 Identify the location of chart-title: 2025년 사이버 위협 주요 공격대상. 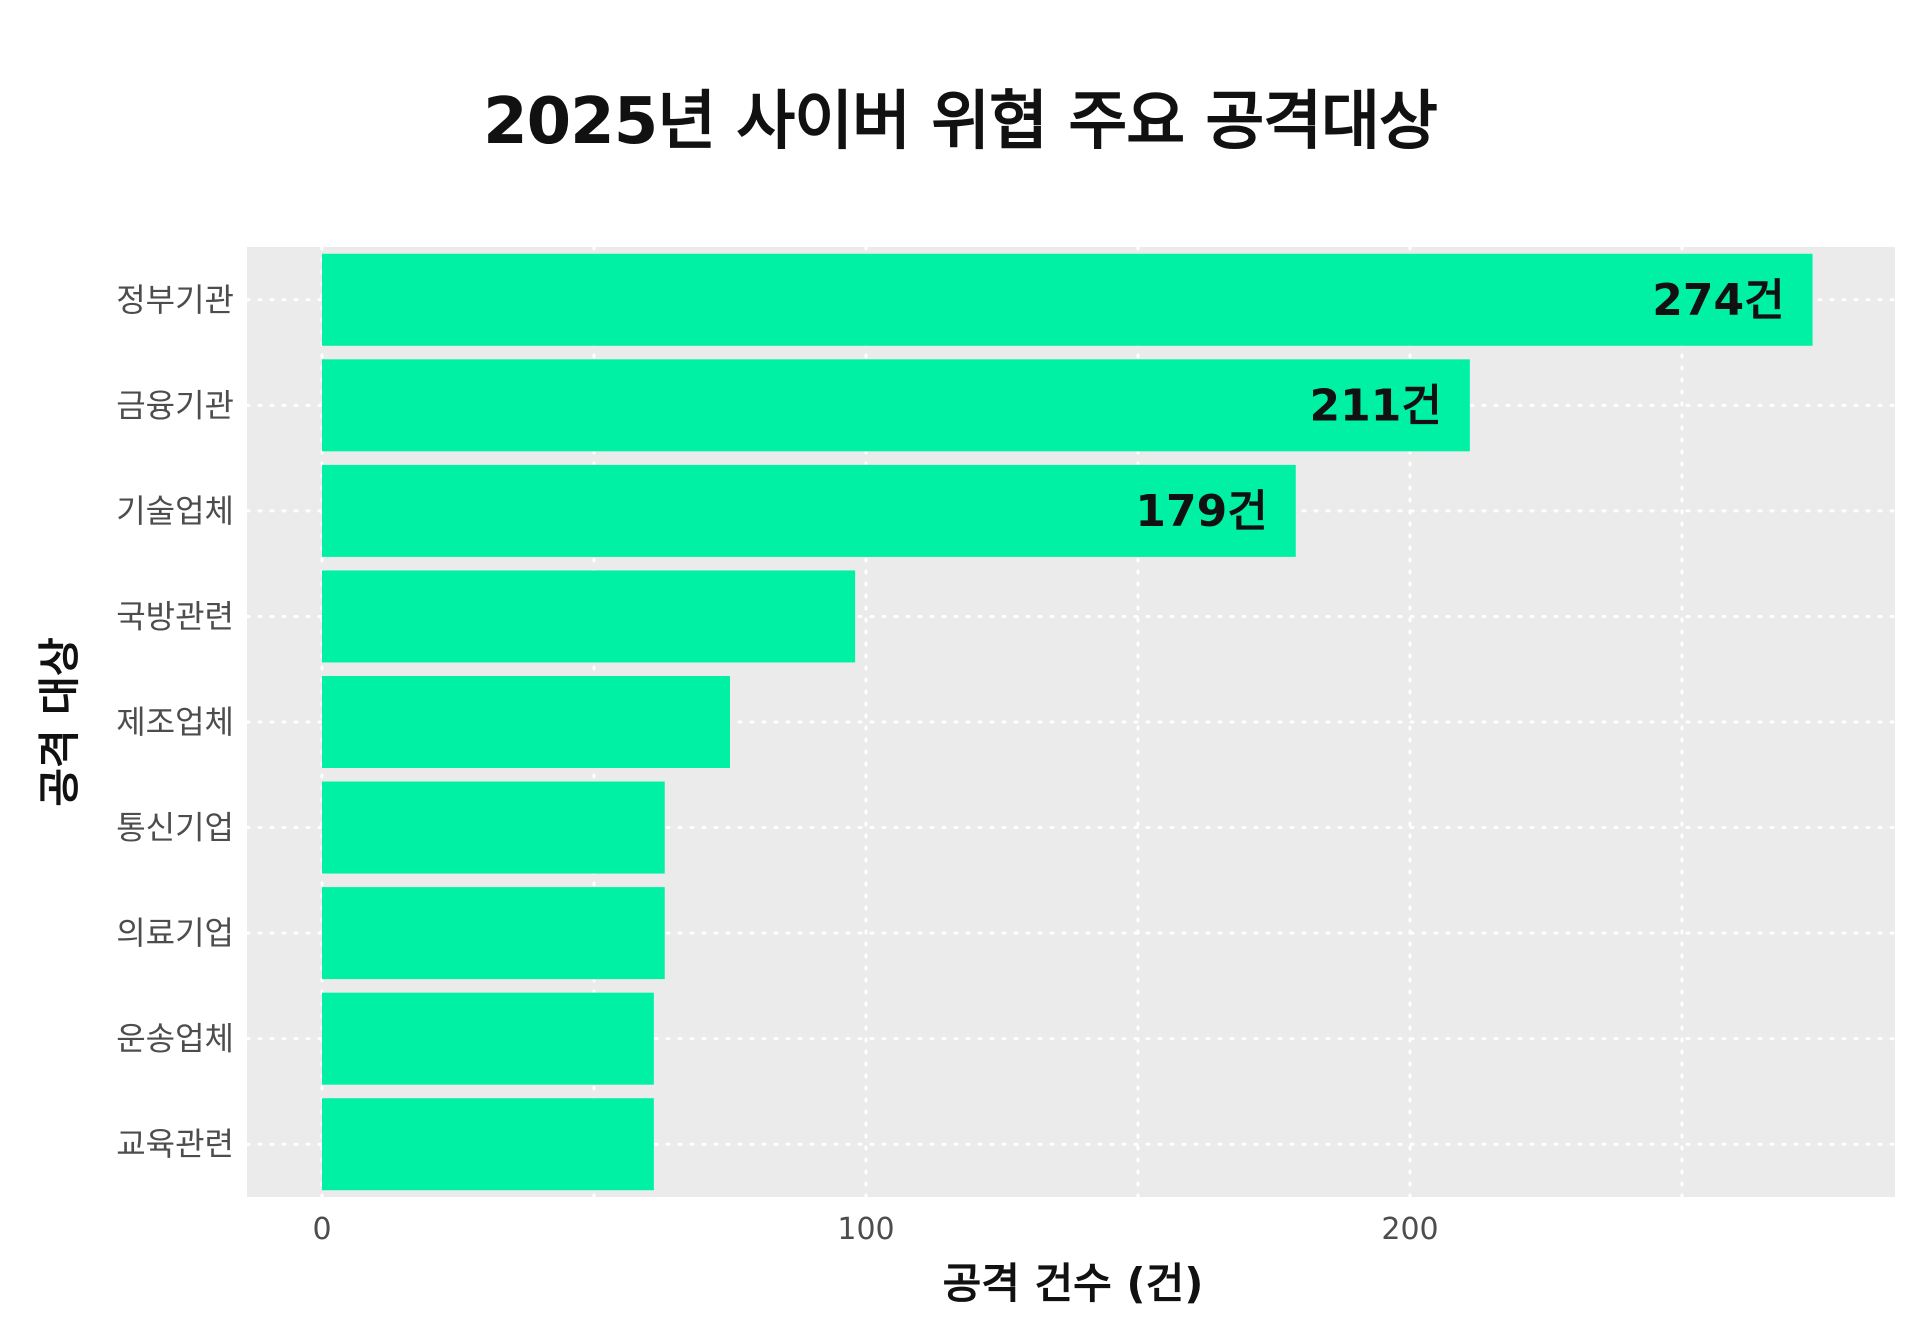
(960, 122).